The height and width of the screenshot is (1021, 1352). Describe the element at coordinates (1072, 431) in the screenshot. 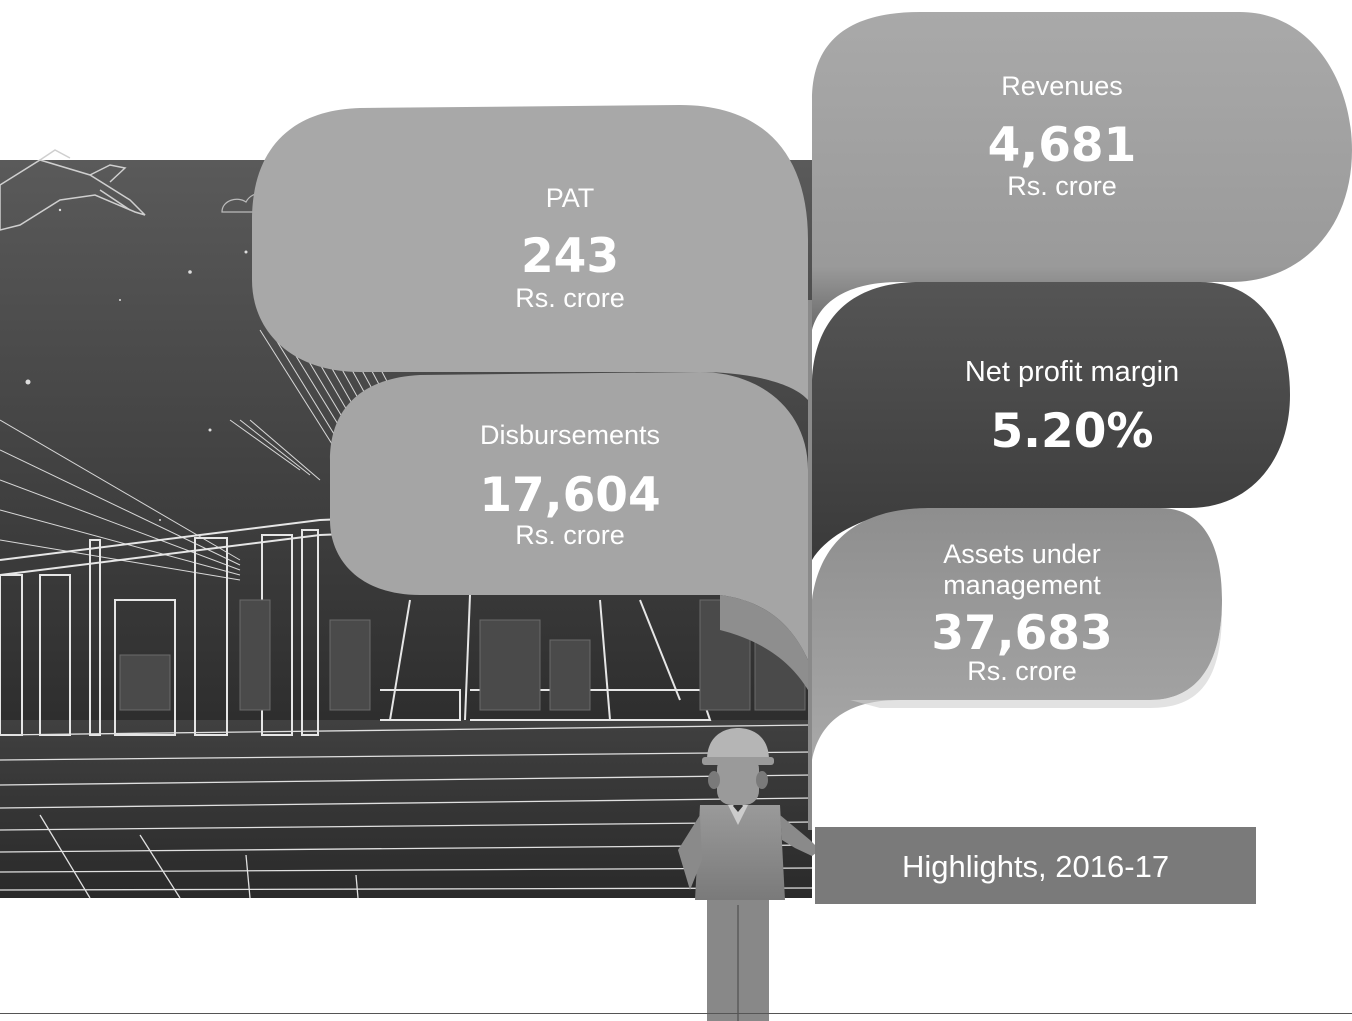

I see `net-profit-margin-value: 5.20%` at that location.